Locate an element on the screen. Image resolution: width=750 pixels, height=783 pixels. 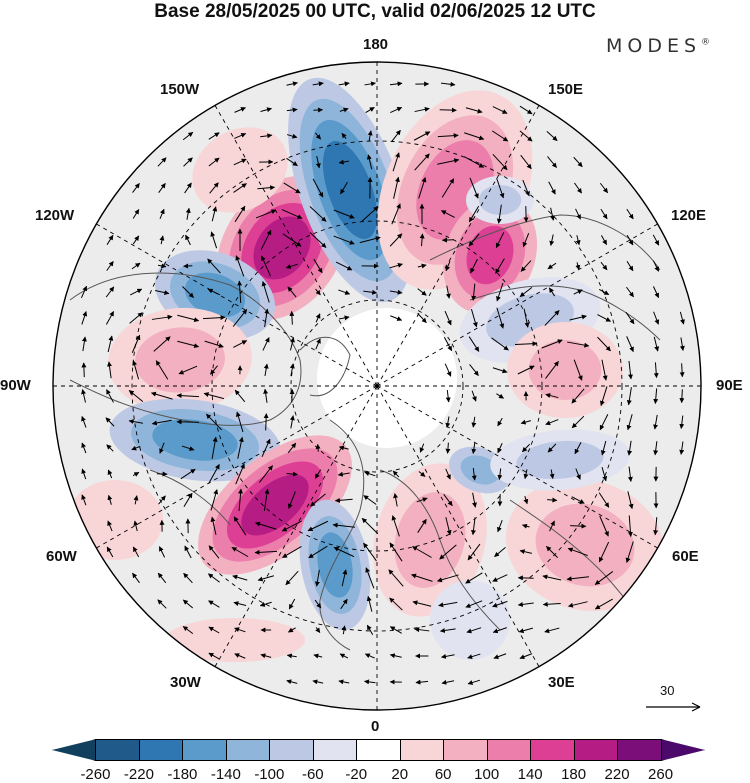
lon-label-150w: 150W is located at coordinates (180, 89).